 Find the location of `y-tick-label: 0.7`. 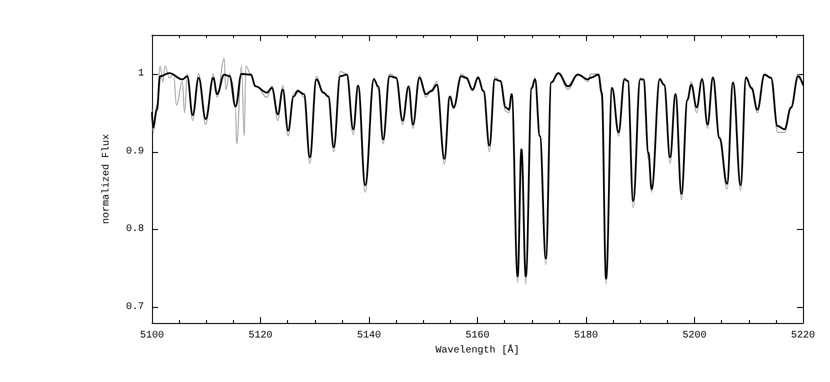

y-tick-label: 0.7 is located at coordinates (135, 307).